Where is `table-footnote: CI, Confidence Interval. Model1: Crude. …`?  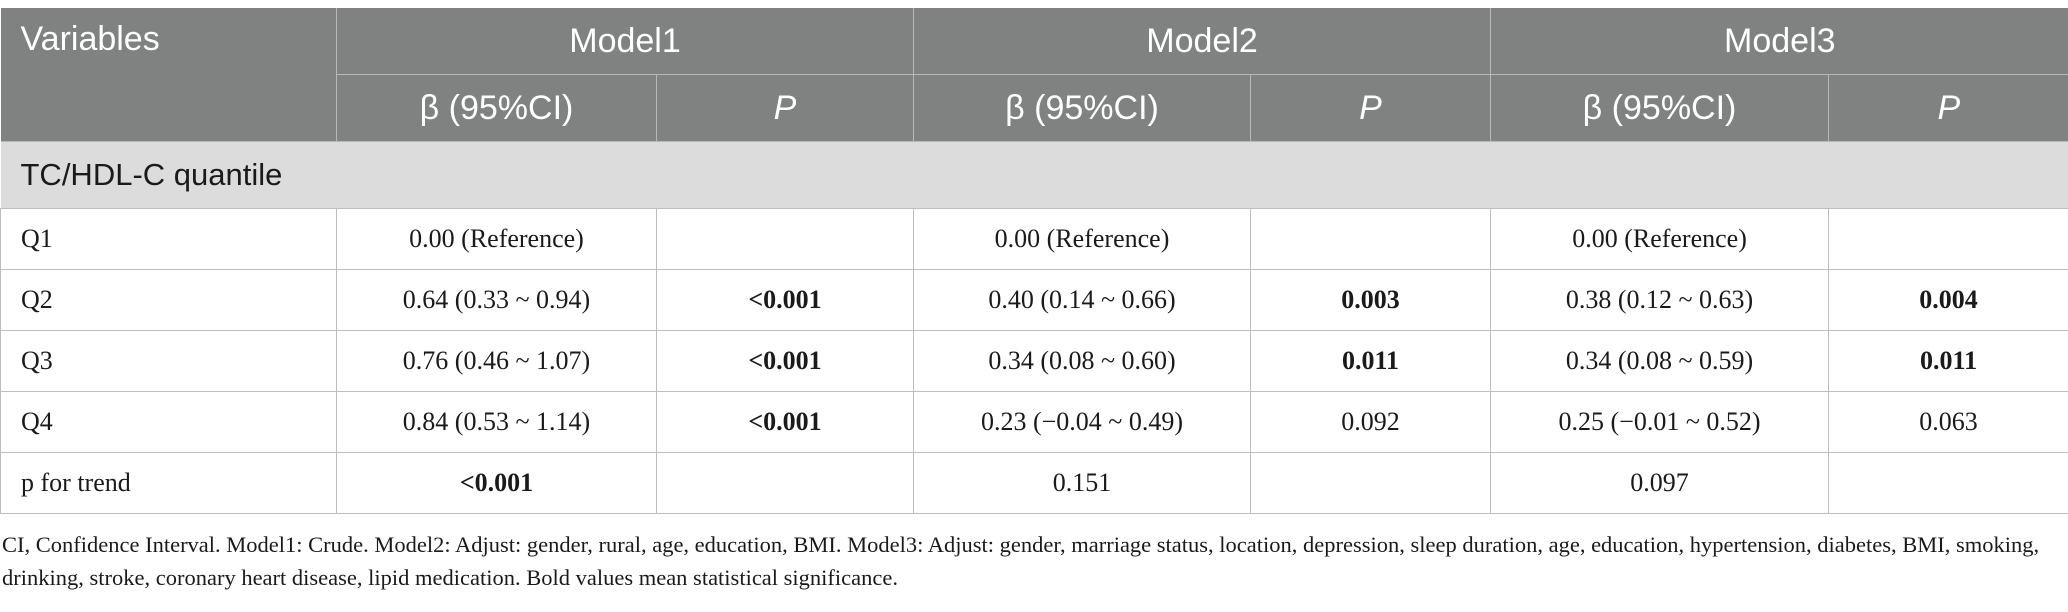 table-footnote: CI, Confidence Interval. Model1: Crude. … is located at coordinates (1021, 561).